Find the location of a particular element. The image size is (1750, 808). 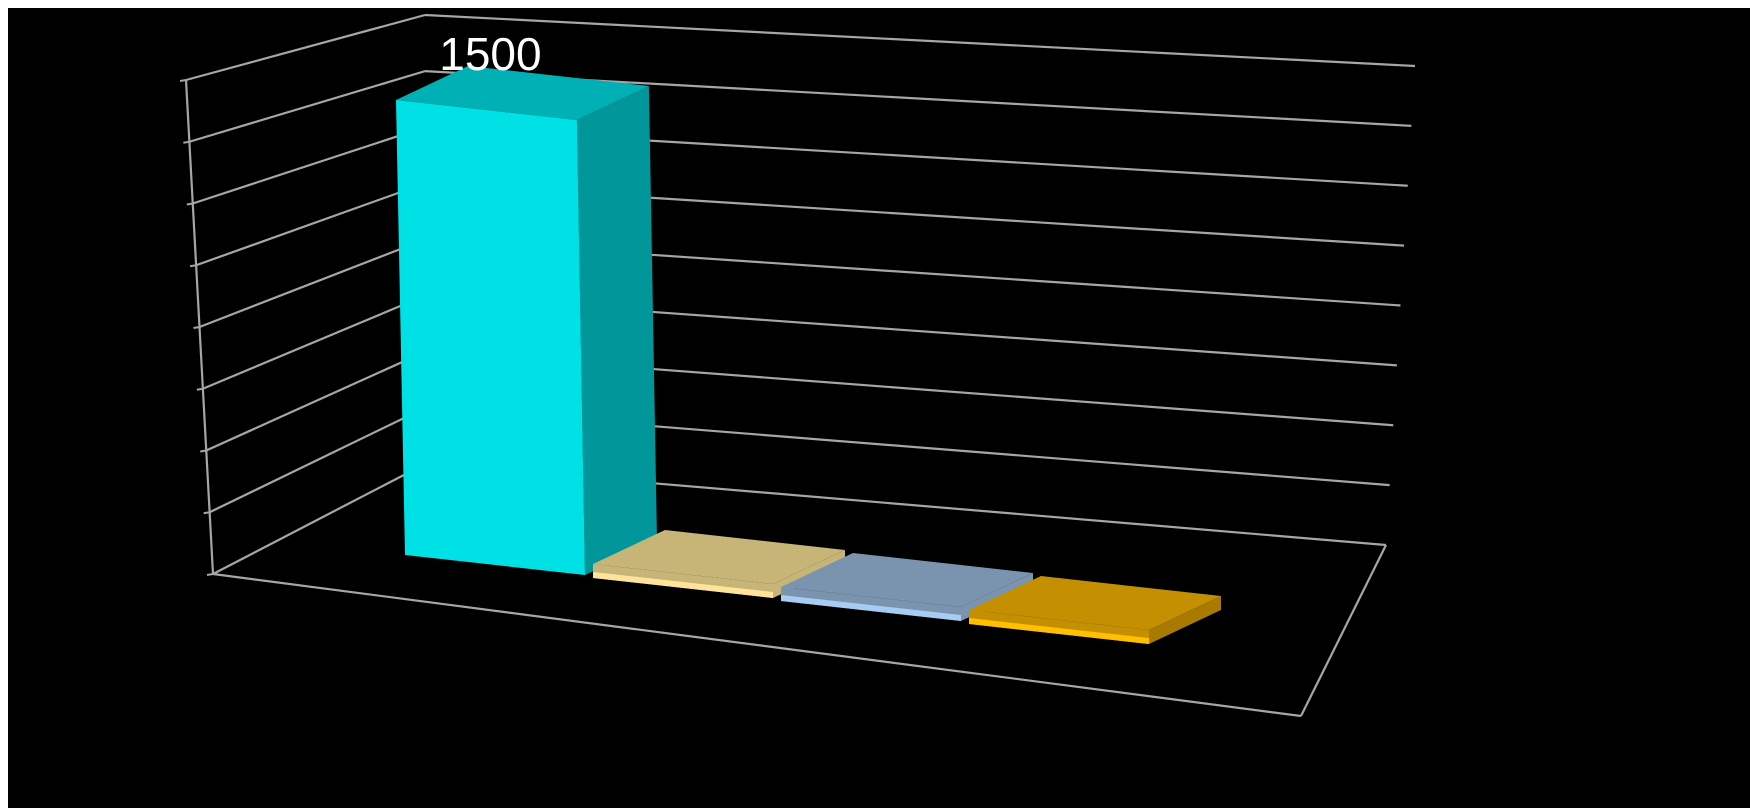

data-label-1: 1500 is located at coordinates (490, 54).